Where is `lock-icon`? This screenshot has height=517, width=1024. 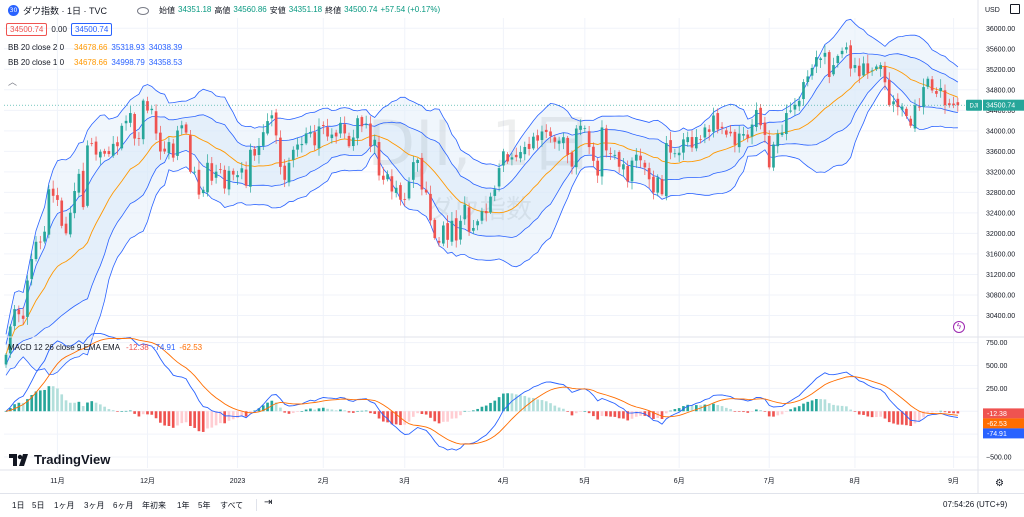
lock-icon is located at coordinates (1015, 9).